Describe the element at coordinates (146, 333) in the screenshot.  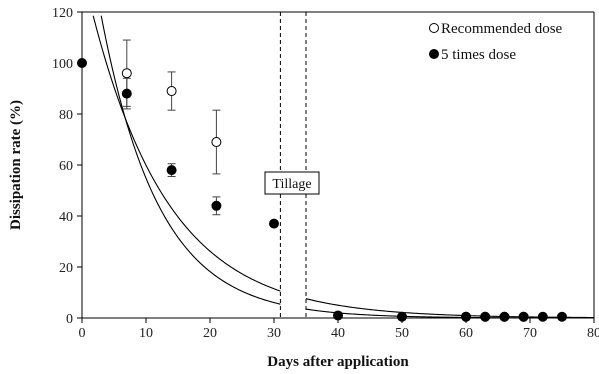
I see `x-tick-label: 10` at that location.